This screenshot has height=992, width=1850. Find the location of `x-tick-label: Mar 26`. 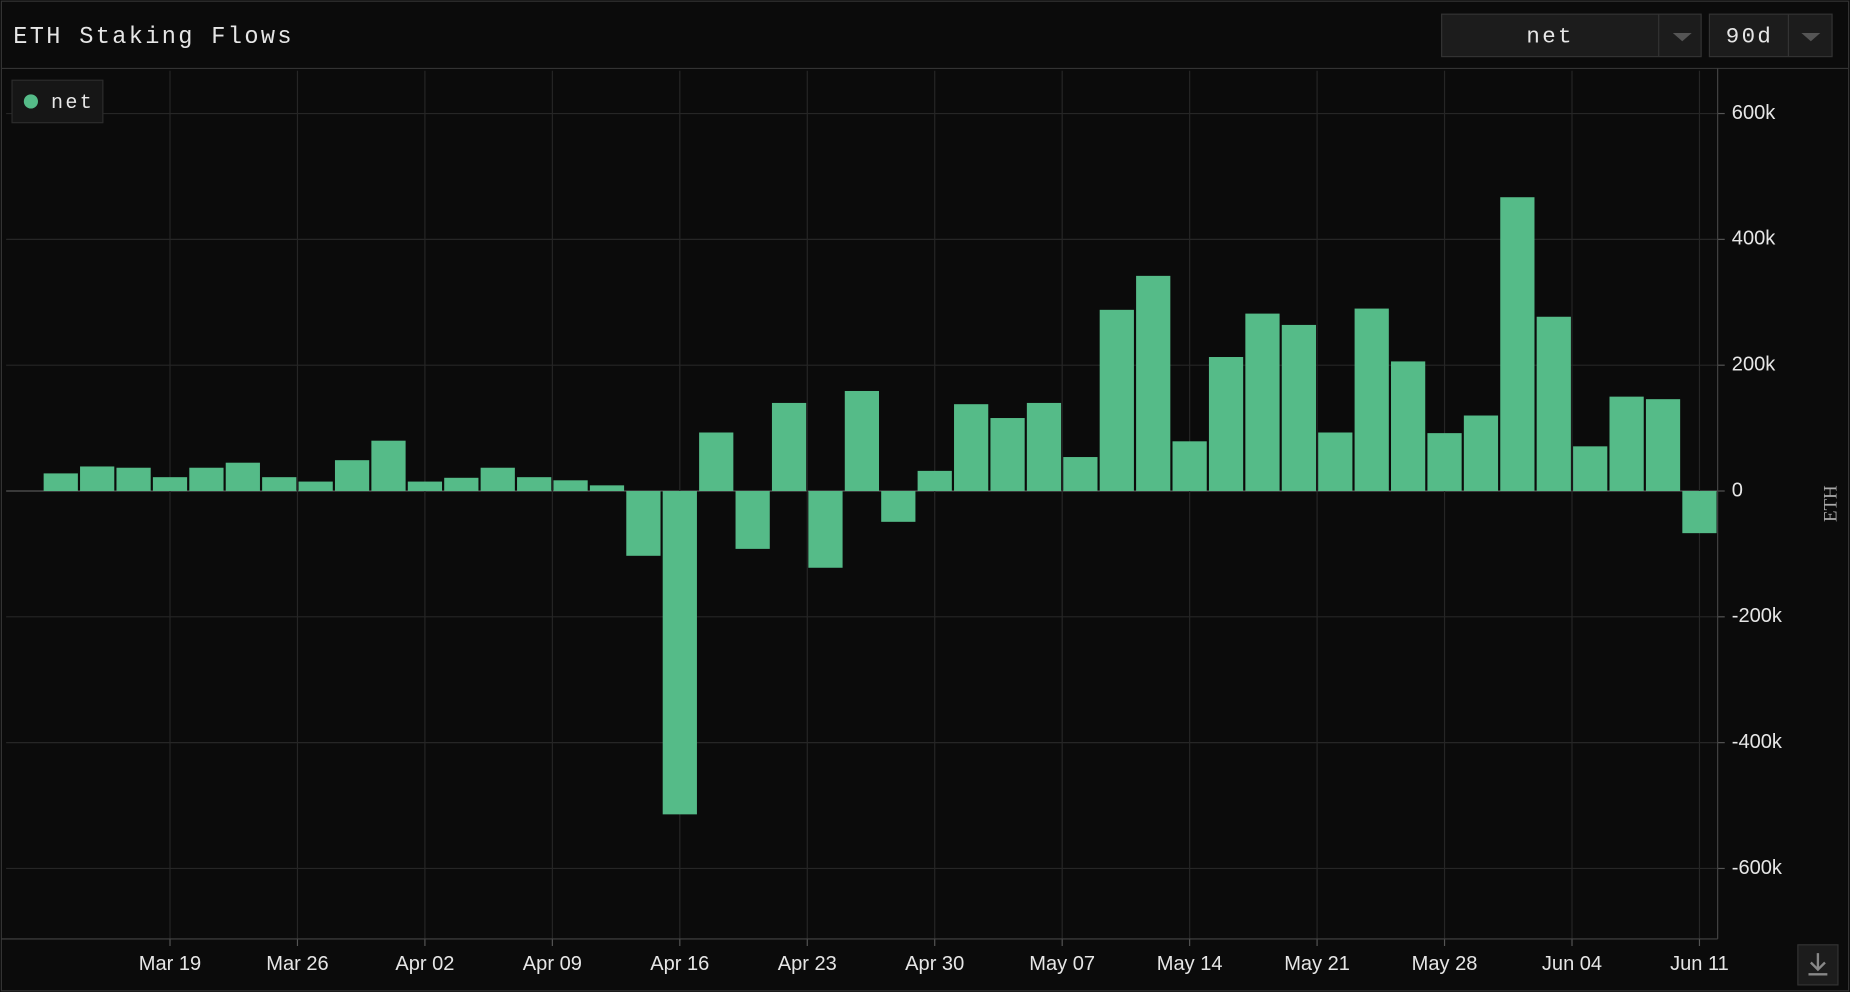

x-tick-label: Mar 26 is located at coordinates (297, 964).